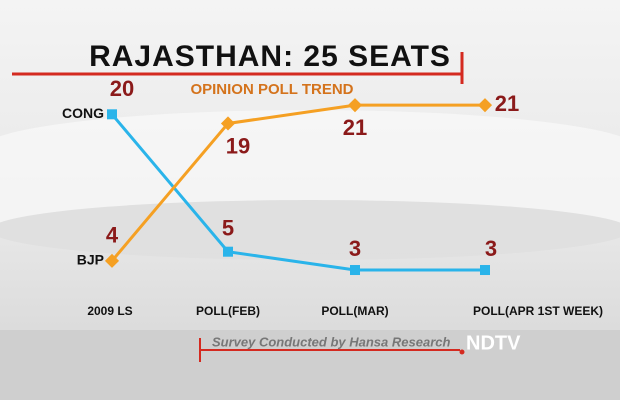 Image resolution: width=620 pixels, height=400 pixels. What do you see at coordinates (271, 89) in the screenshot?
I see `chart-subtitle: OPINION POLL TREND` at bounding box center [271, 89].